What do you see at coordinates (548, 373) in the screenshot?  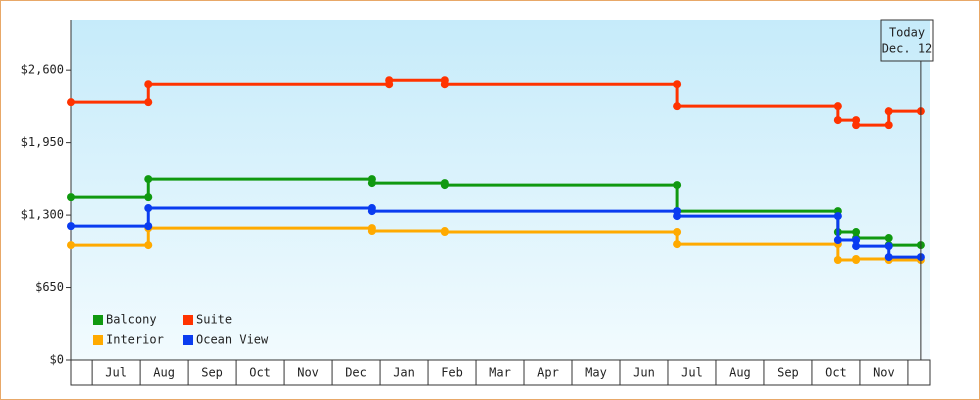 I see `x-tick-label: Apr` at bounding box center [548, 373].